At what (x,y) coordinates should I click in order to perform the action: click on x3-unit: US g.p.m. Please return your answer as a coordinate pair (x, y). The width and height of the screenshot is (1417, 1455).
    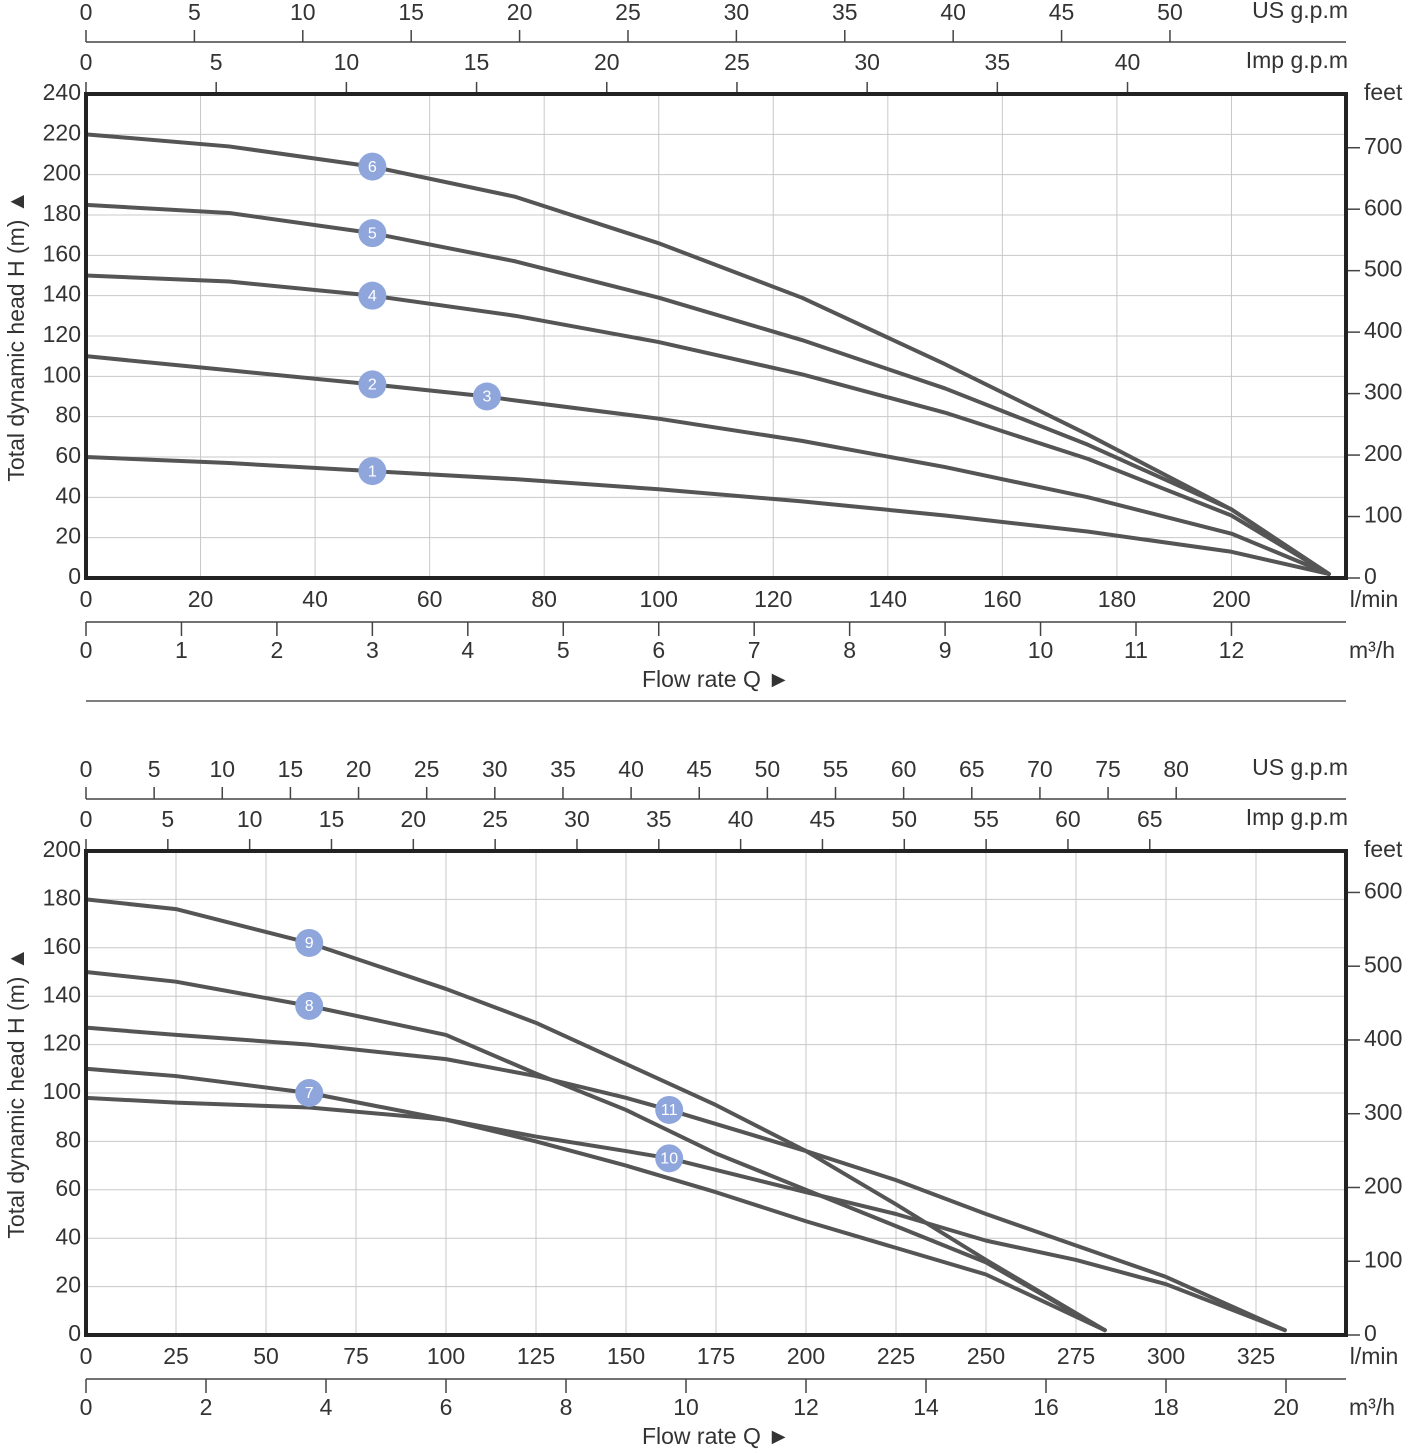
    Looking at the image, I should click on (1300, 767).